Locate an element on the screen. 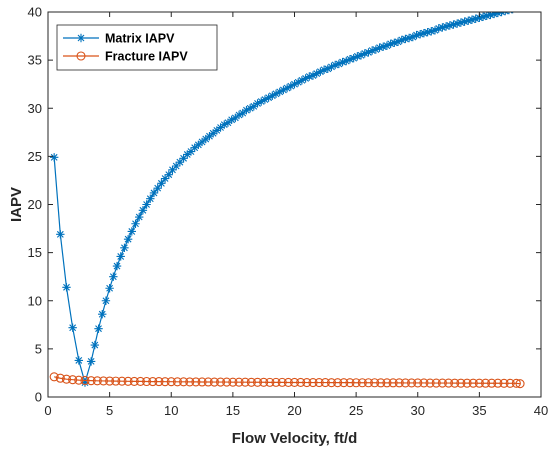  y-tick-label: 10 is located at coordinates (35, 300).